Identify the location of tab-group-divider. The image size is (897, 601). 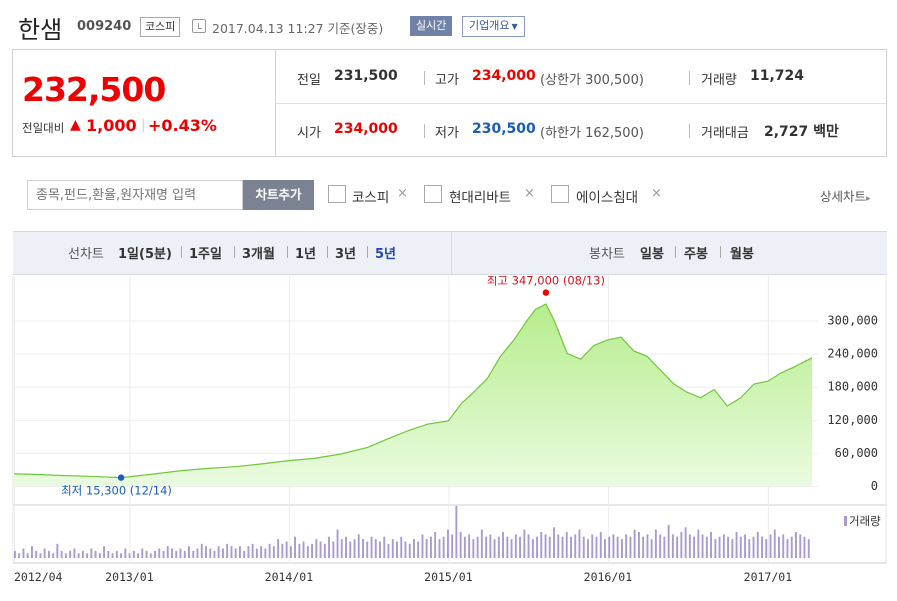
(451, 253).